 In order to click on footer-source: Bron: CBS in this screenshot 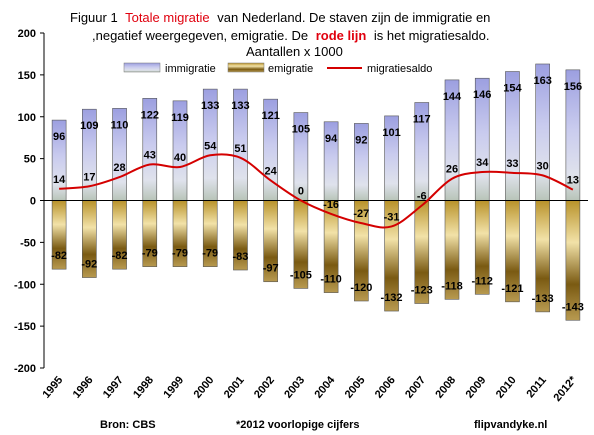, I will do `click(128, 425)`.